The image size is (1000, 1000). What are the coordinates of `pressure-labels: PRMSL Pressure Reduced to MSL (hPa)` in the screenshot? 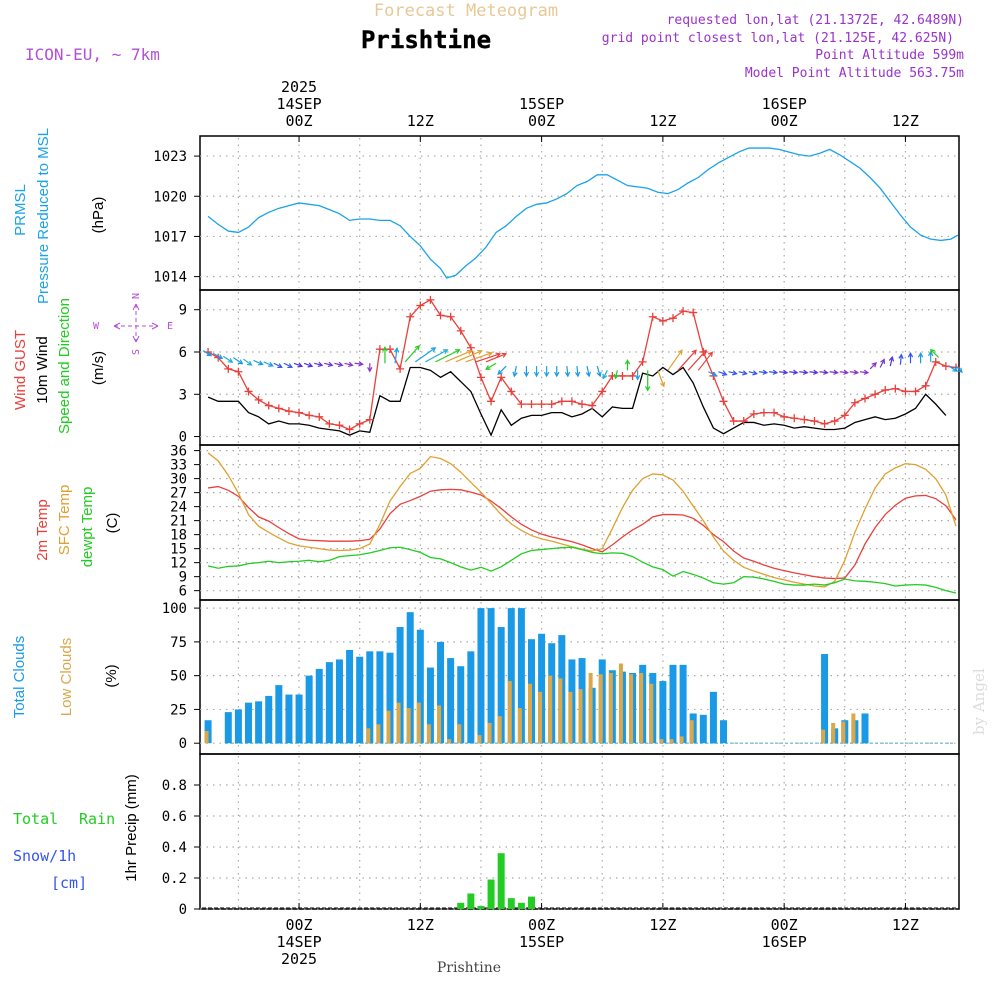 It's located at (59, 216).